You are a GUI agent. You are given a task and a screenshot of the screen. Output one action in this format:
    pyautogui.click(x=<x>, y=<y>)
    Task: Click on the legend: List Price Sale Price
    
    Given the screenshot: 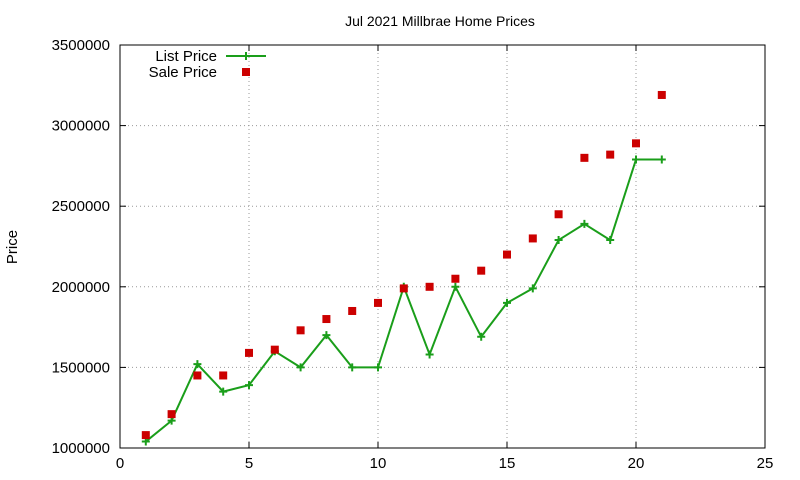 What is the action you would take?
    pyautogui.click(x=207, y=64)
    